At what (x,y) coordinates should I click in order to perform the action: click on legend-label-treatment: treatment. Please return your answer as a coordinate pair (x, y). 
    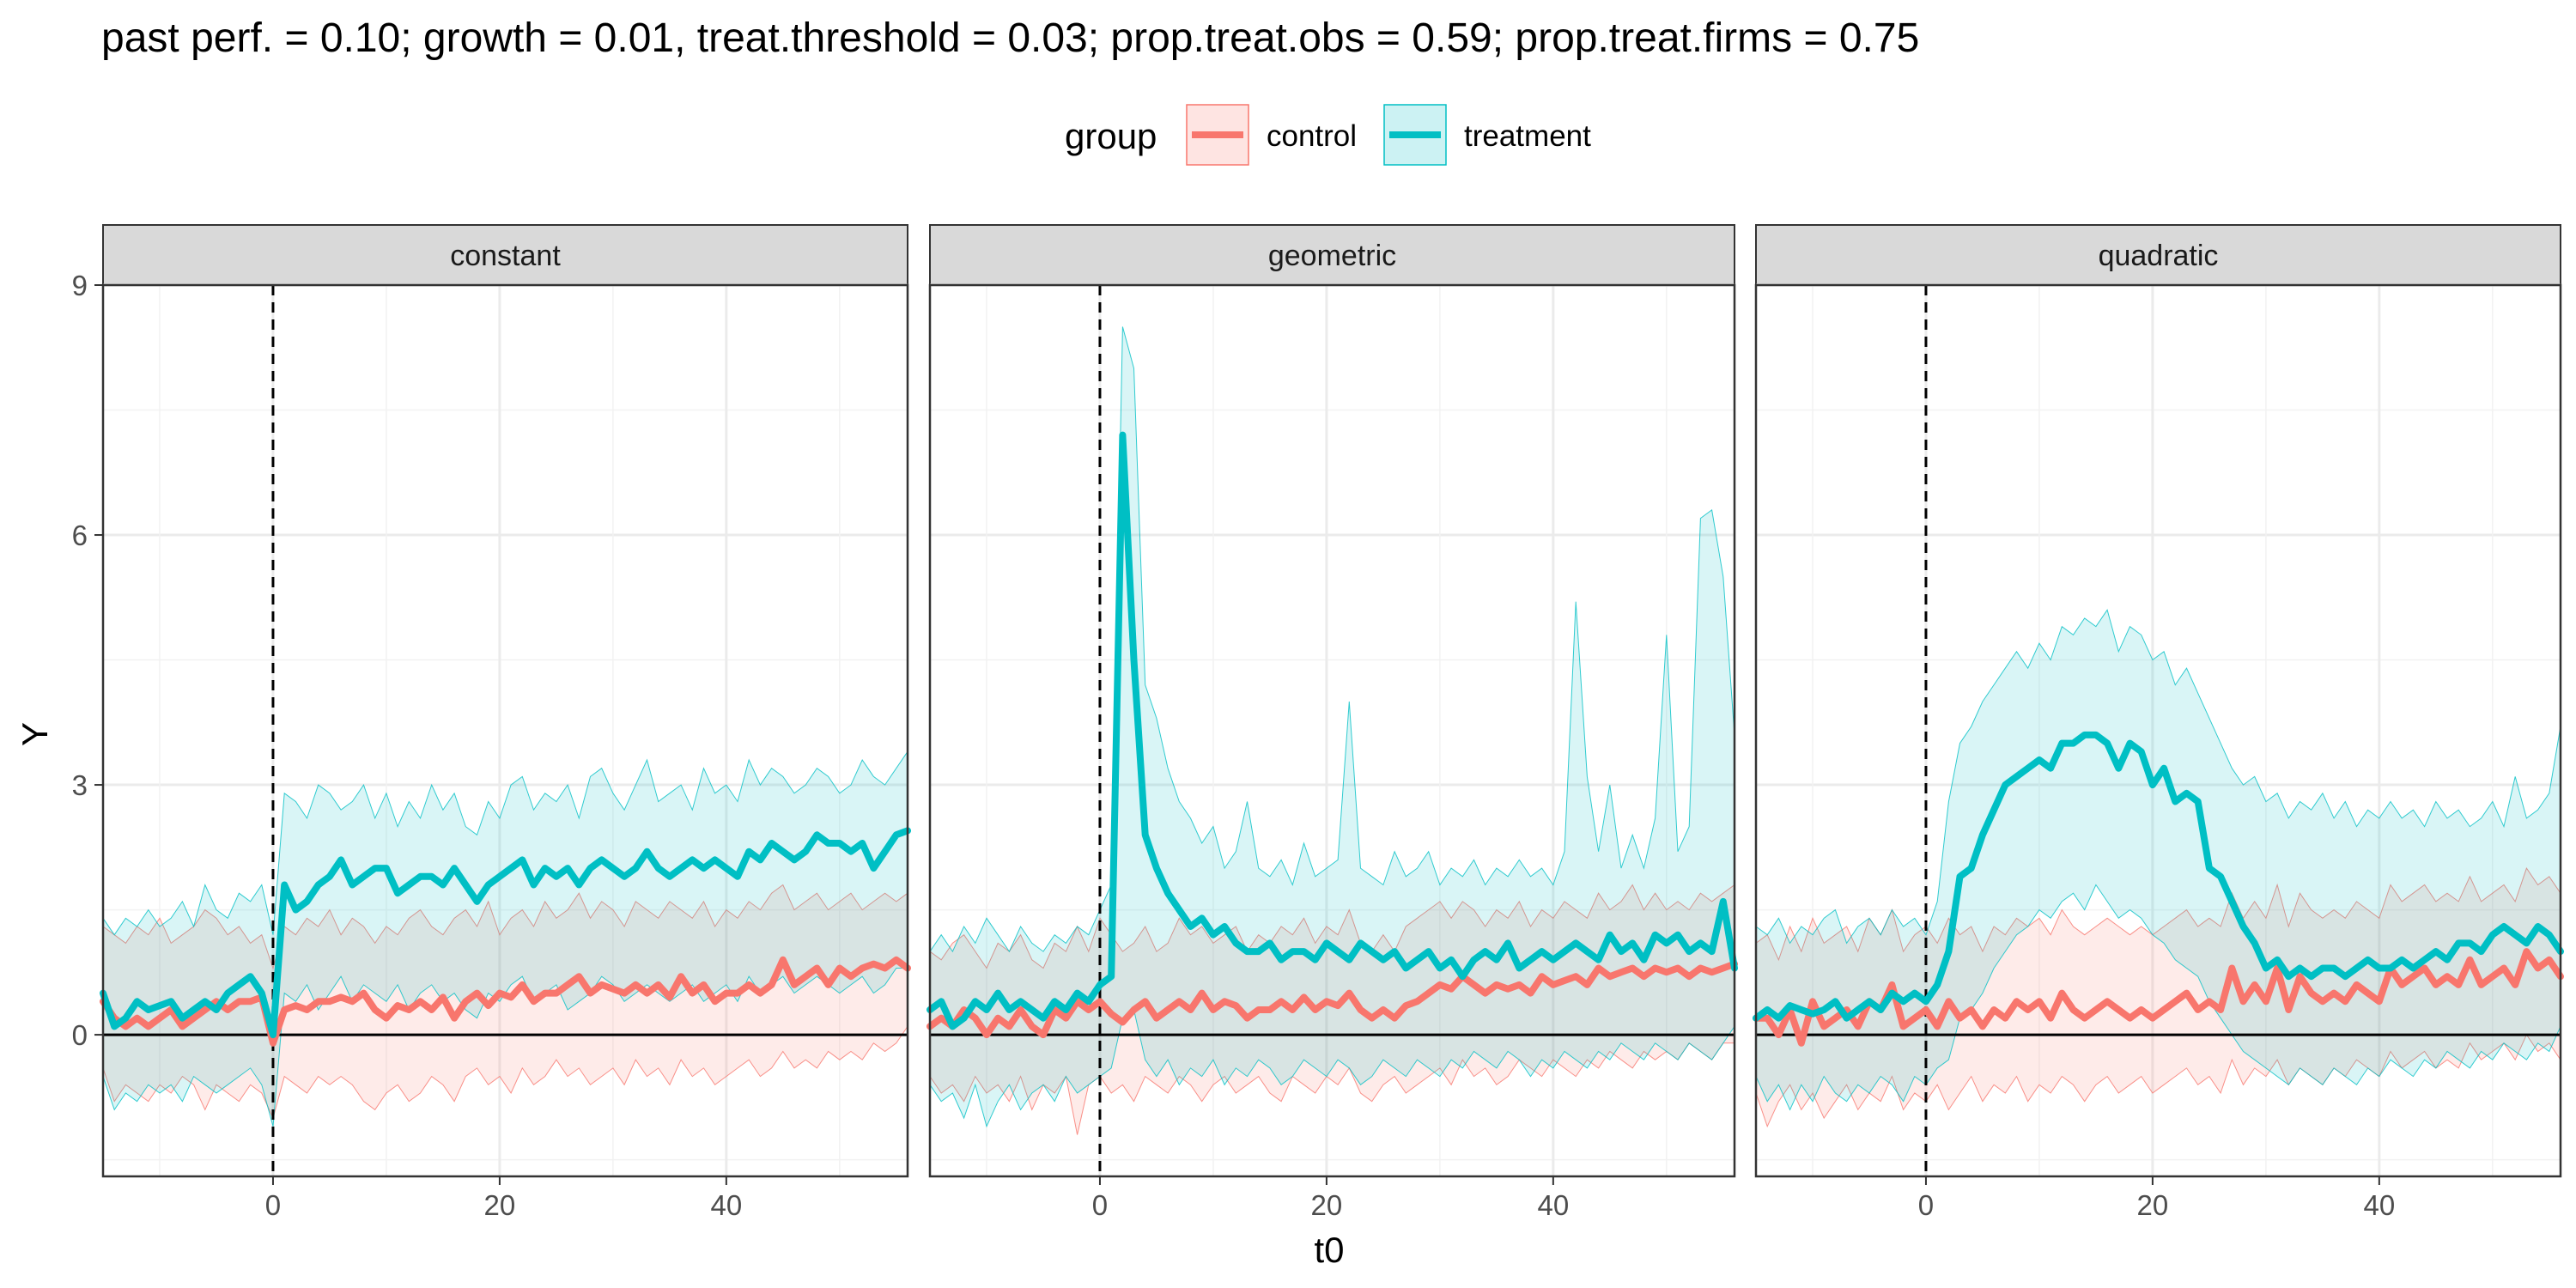
    Looking at the image, I should click on (1528, 136).